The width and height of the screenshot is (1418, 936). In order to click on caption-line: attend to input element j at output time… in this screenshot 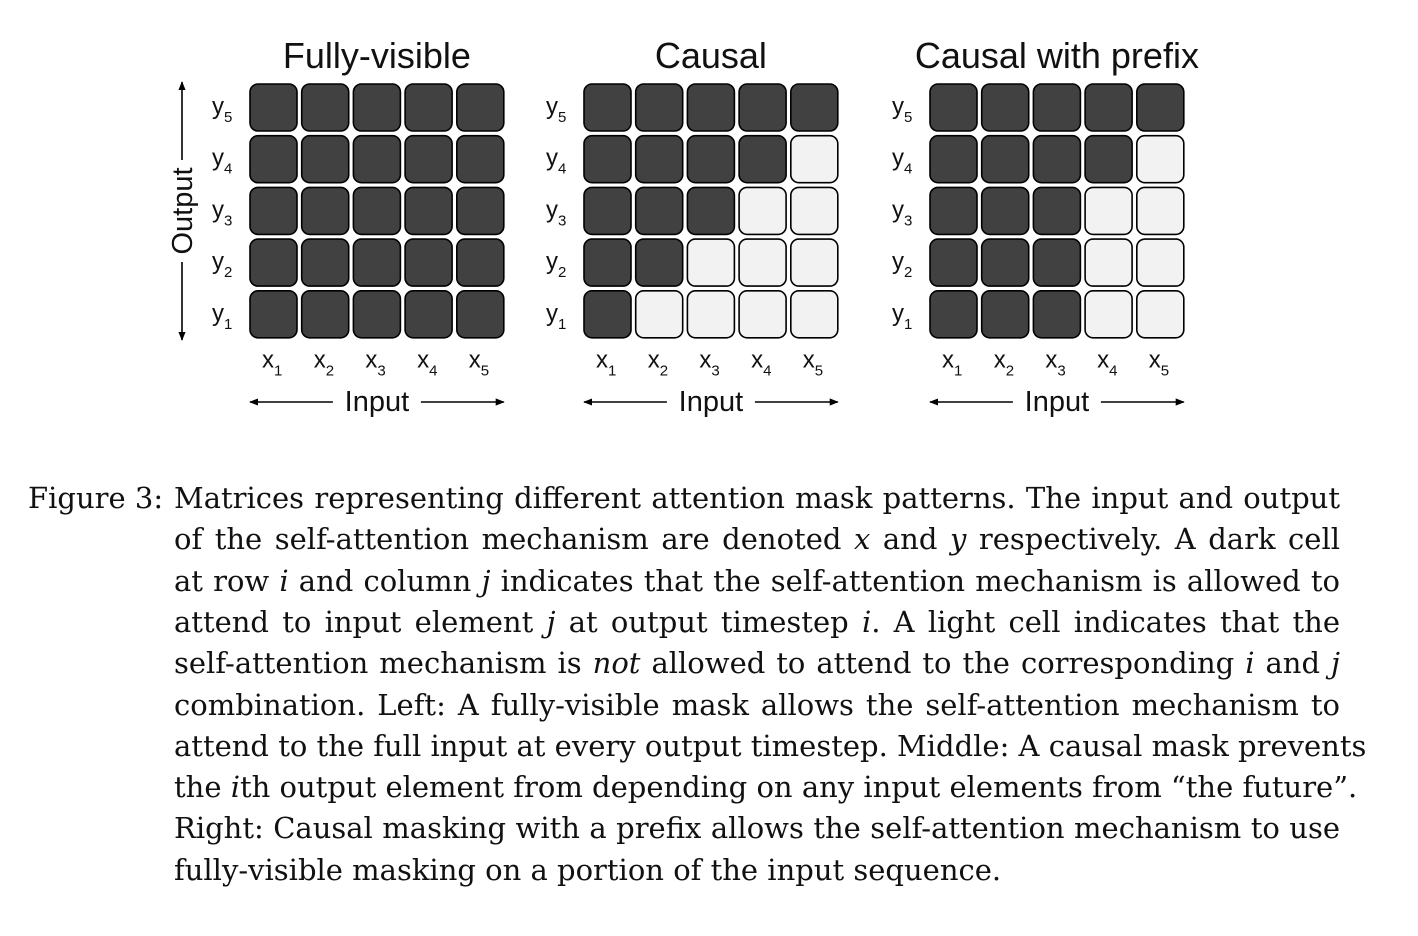, I will do `click(757, 621)`.